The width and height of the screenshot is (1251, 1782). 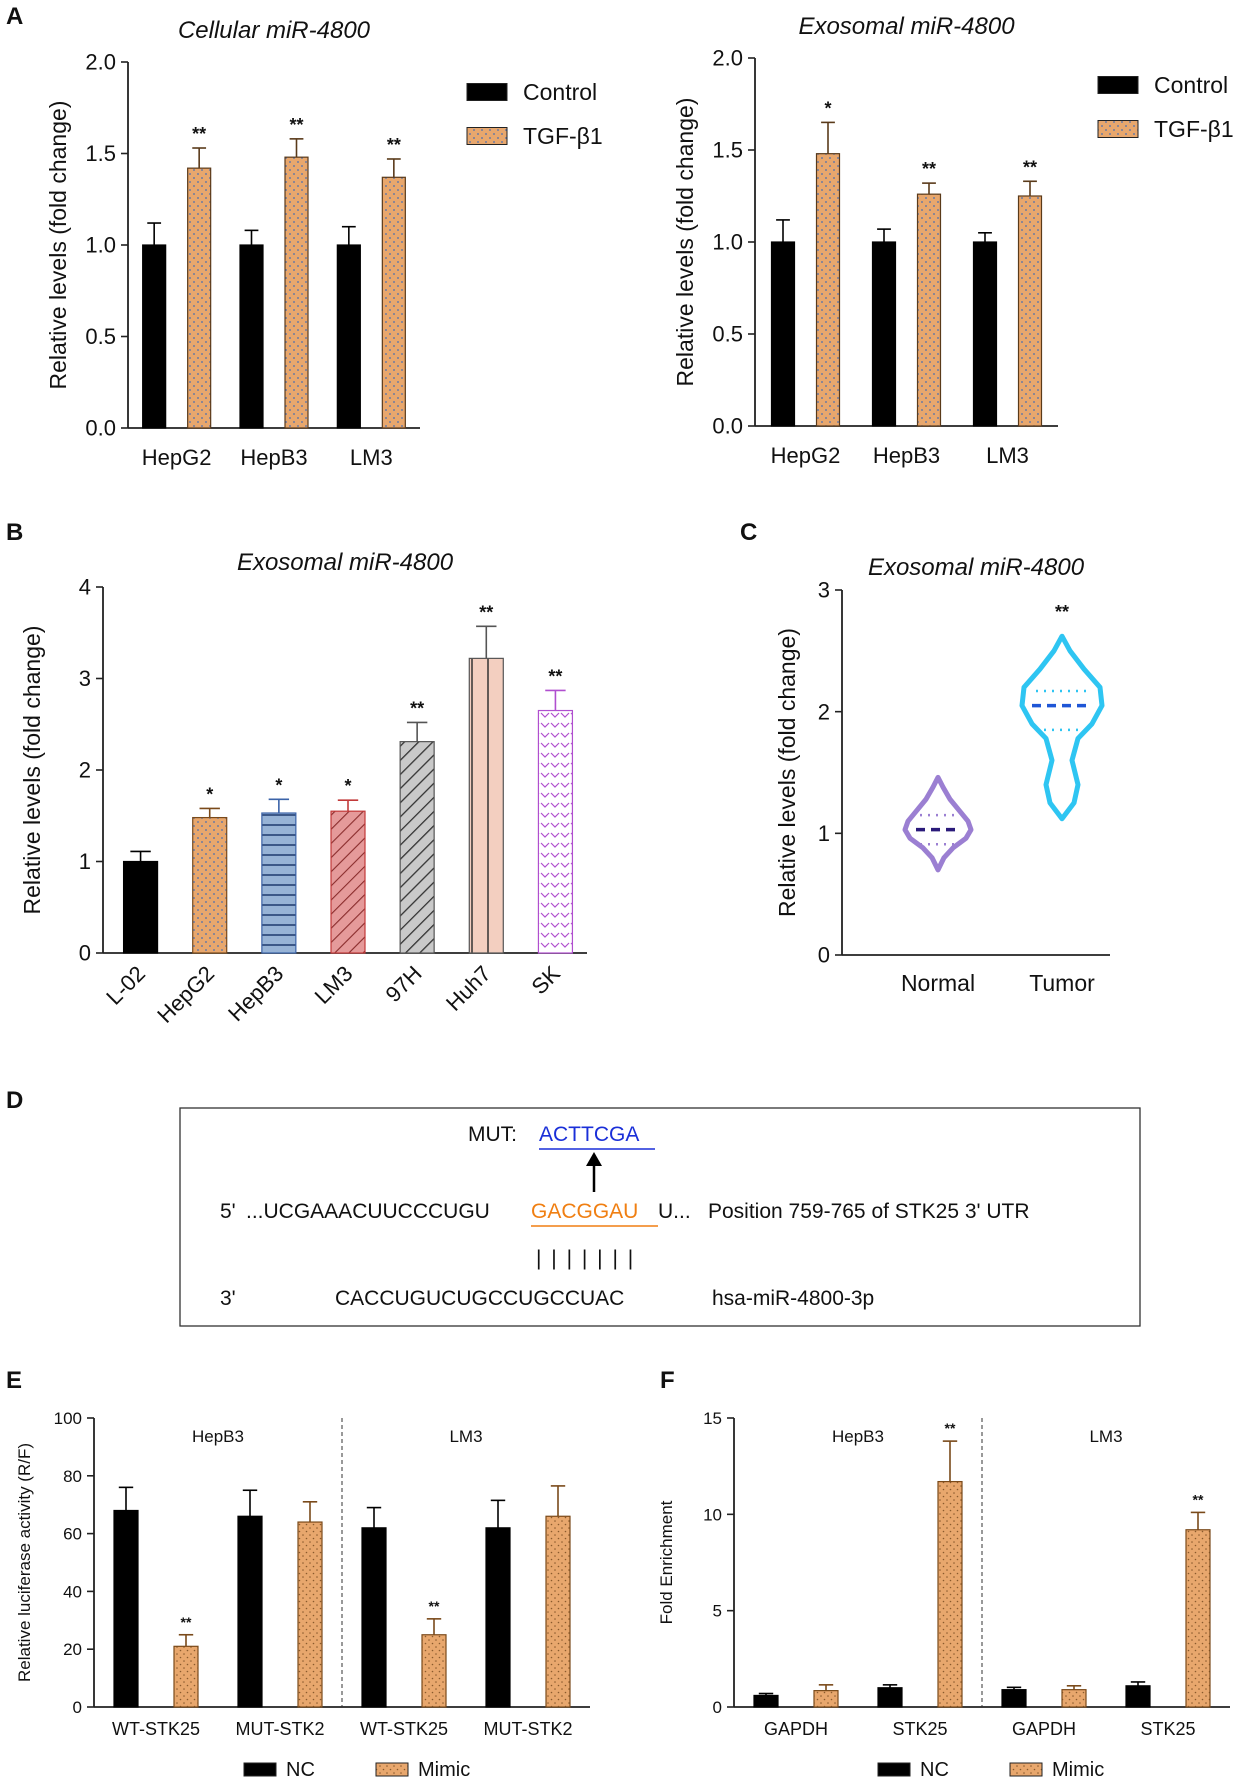 What do you see at coordinates (100, 428) in the screenshot?
I see `y-tick-label: 0.0` at bounding box center [100, 428].